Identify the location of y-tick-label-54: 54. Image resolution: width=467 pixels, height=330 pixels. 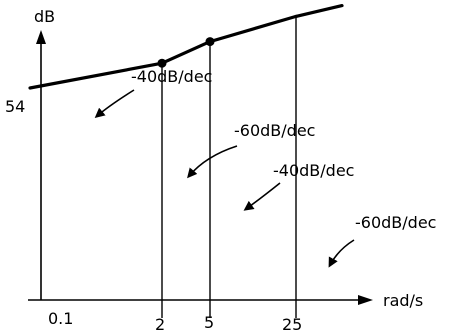
(15, 106).